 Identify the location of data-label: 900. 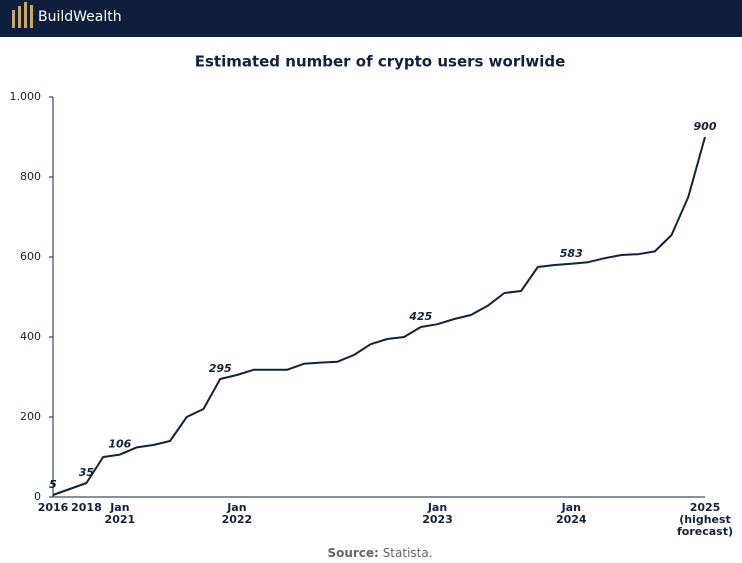
(705, 126).